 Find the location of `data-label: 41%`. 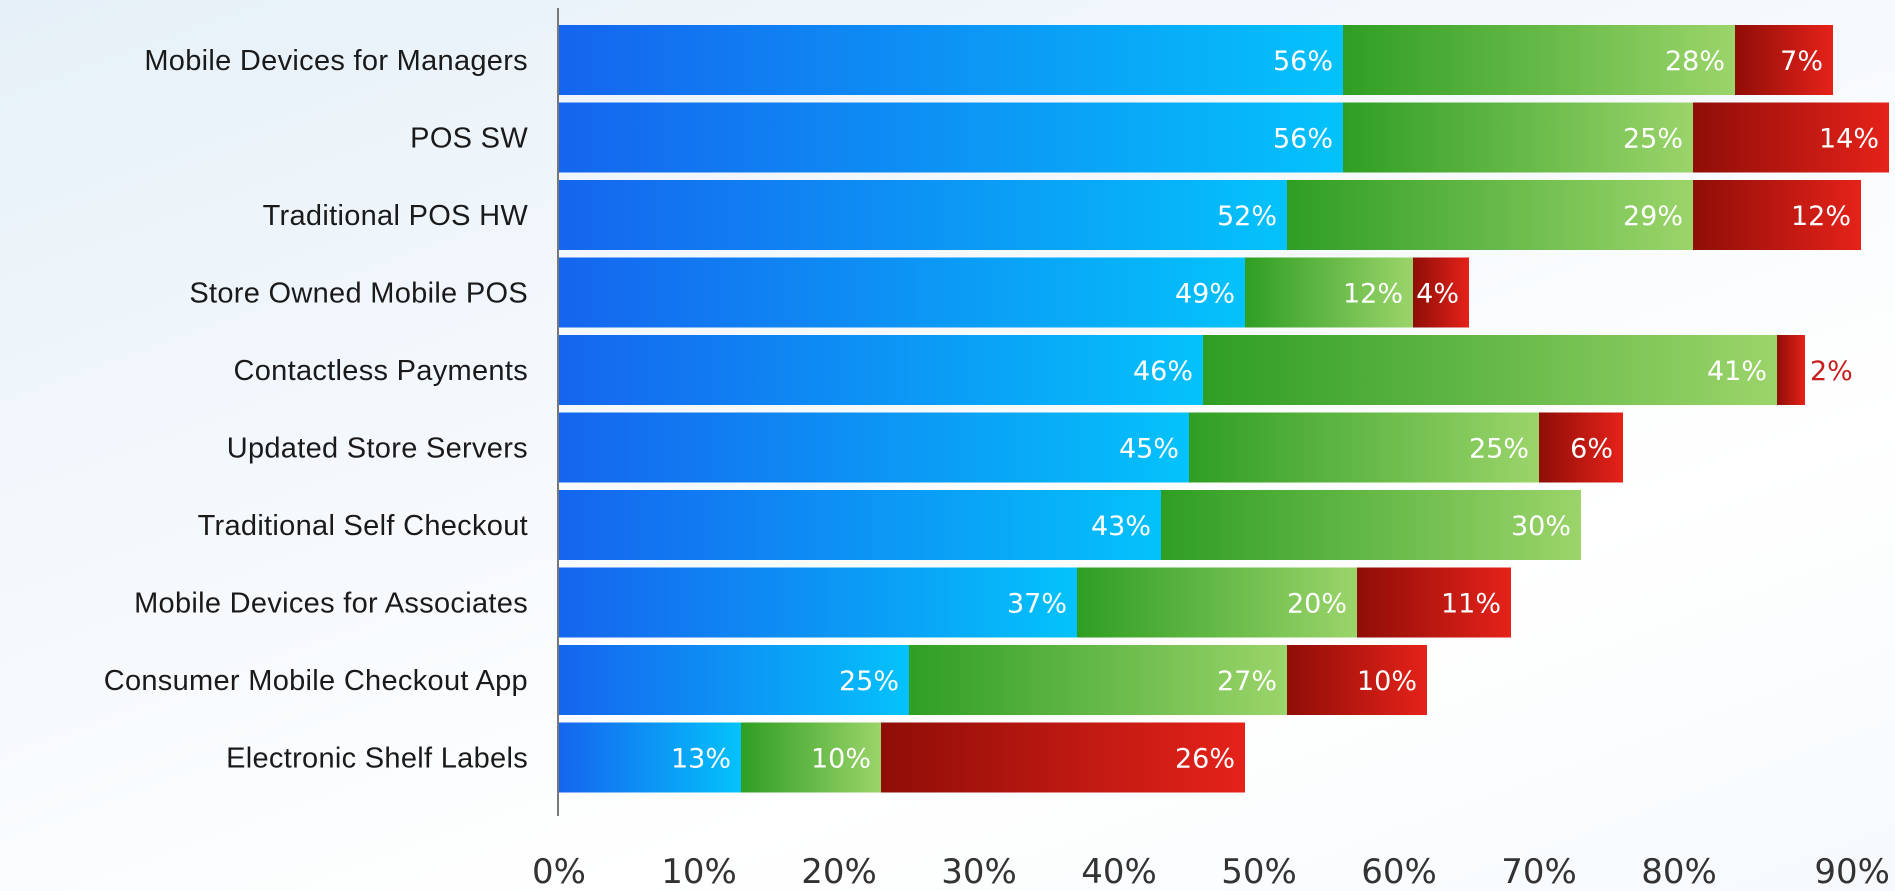

data-label: 41% is located at coordinates (1737, 371).